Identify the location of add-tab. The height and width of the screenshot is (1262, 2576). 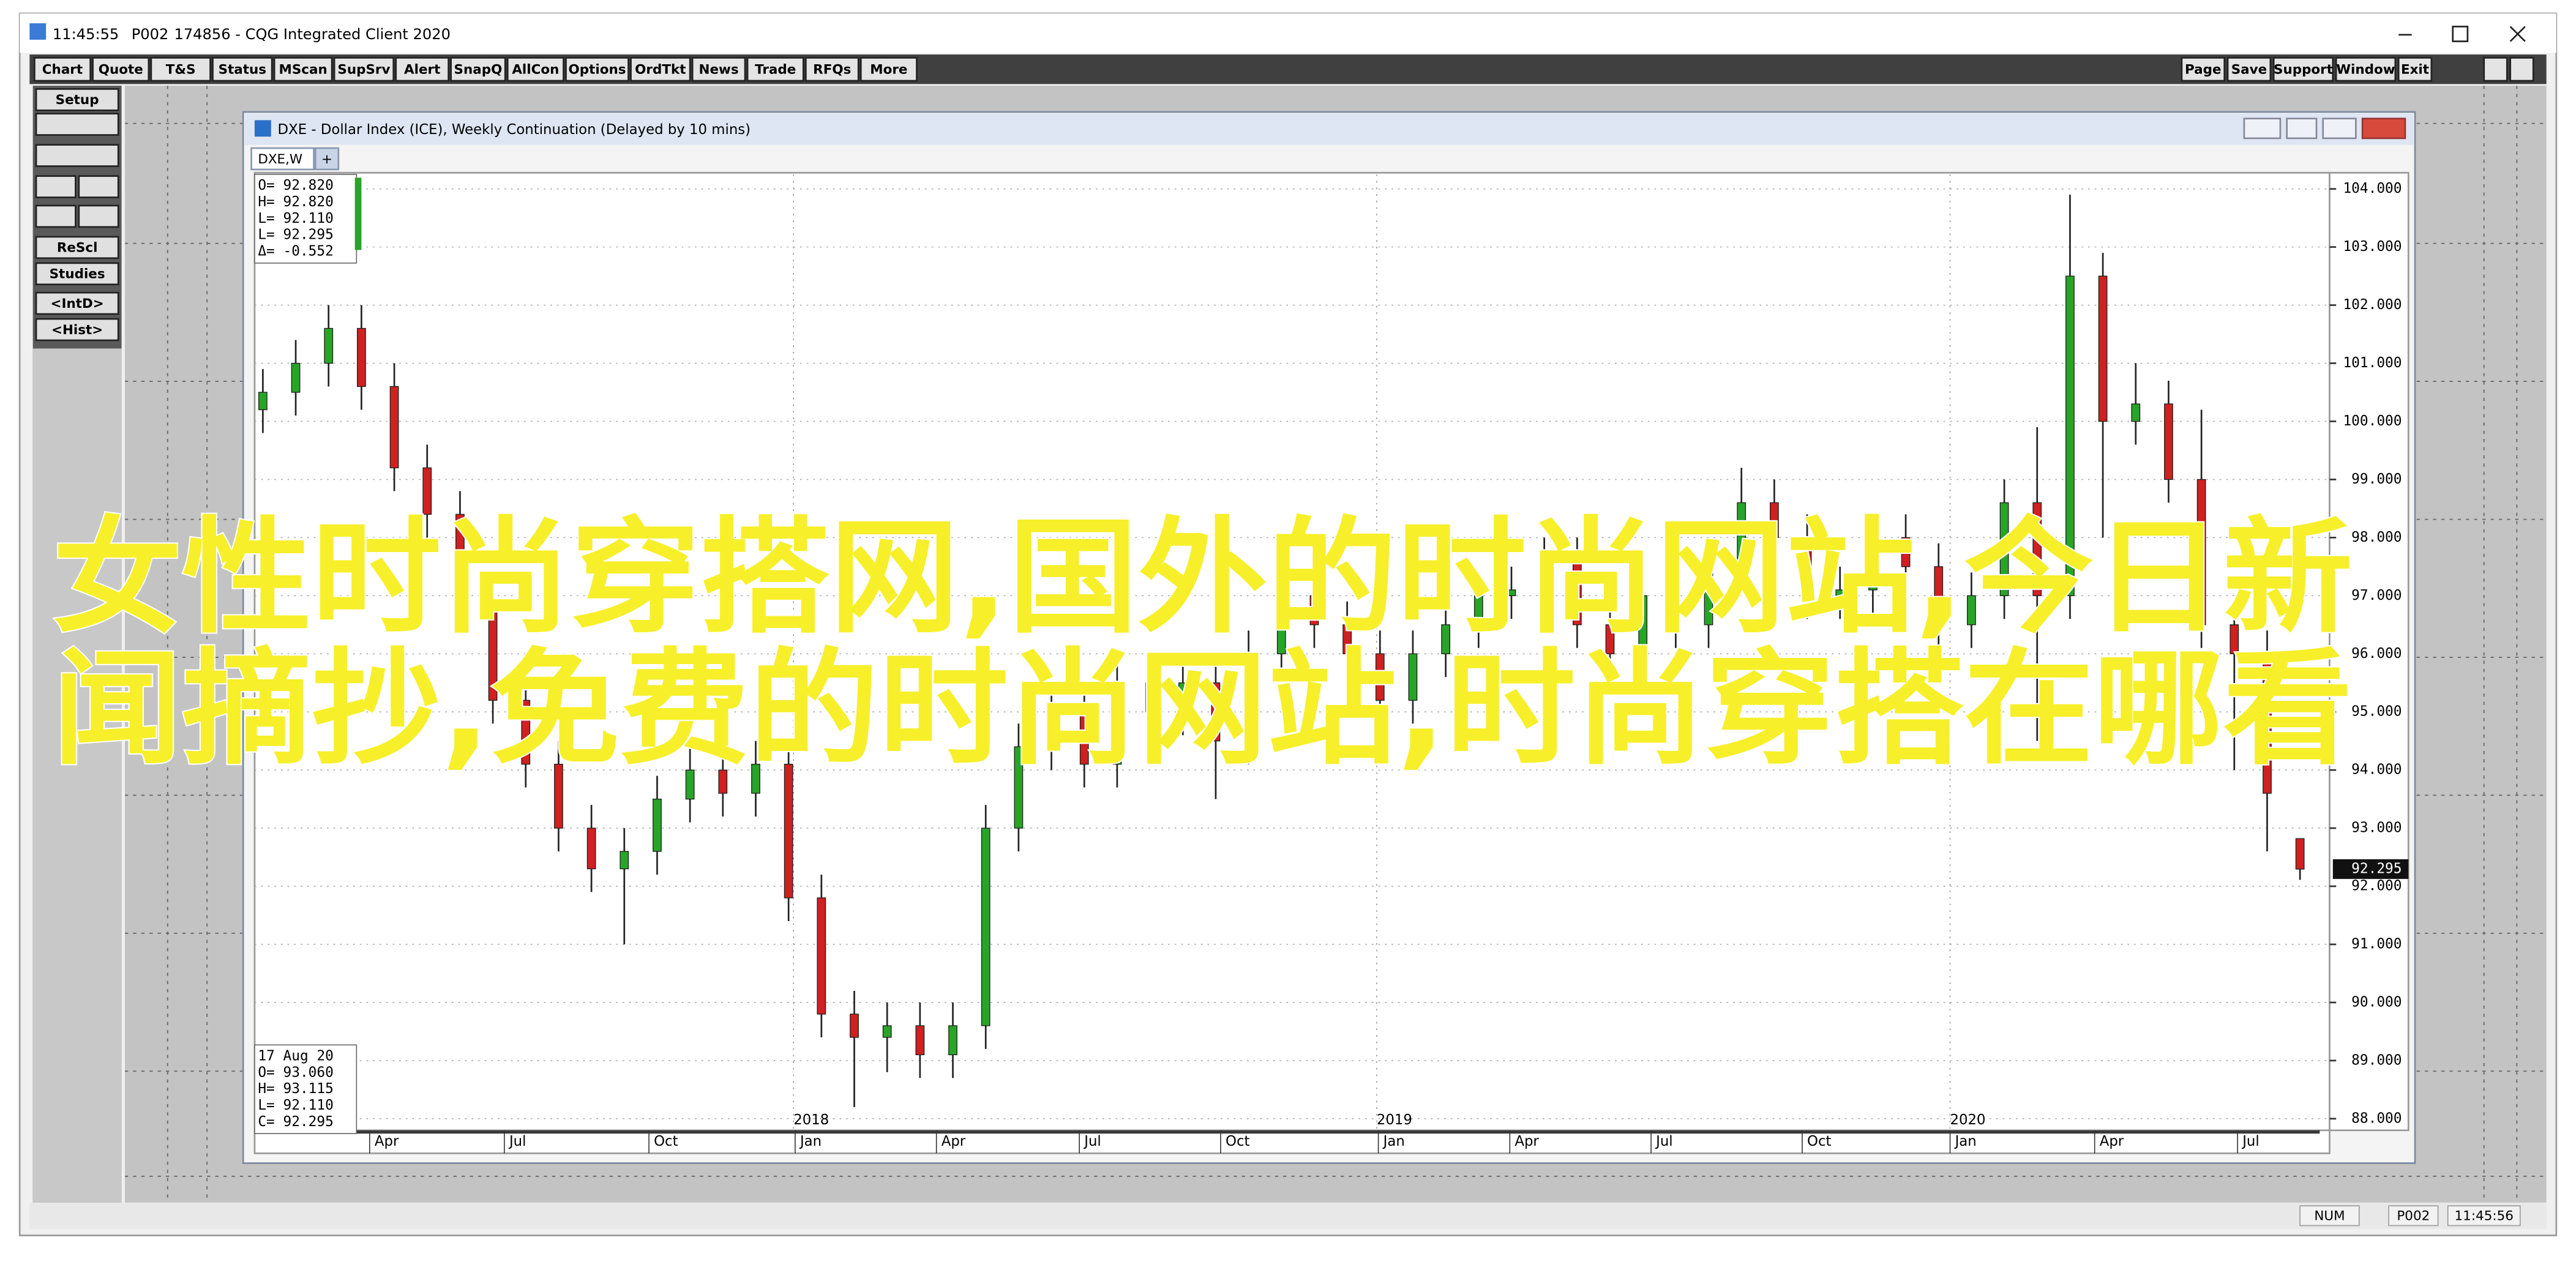
(327, 159).